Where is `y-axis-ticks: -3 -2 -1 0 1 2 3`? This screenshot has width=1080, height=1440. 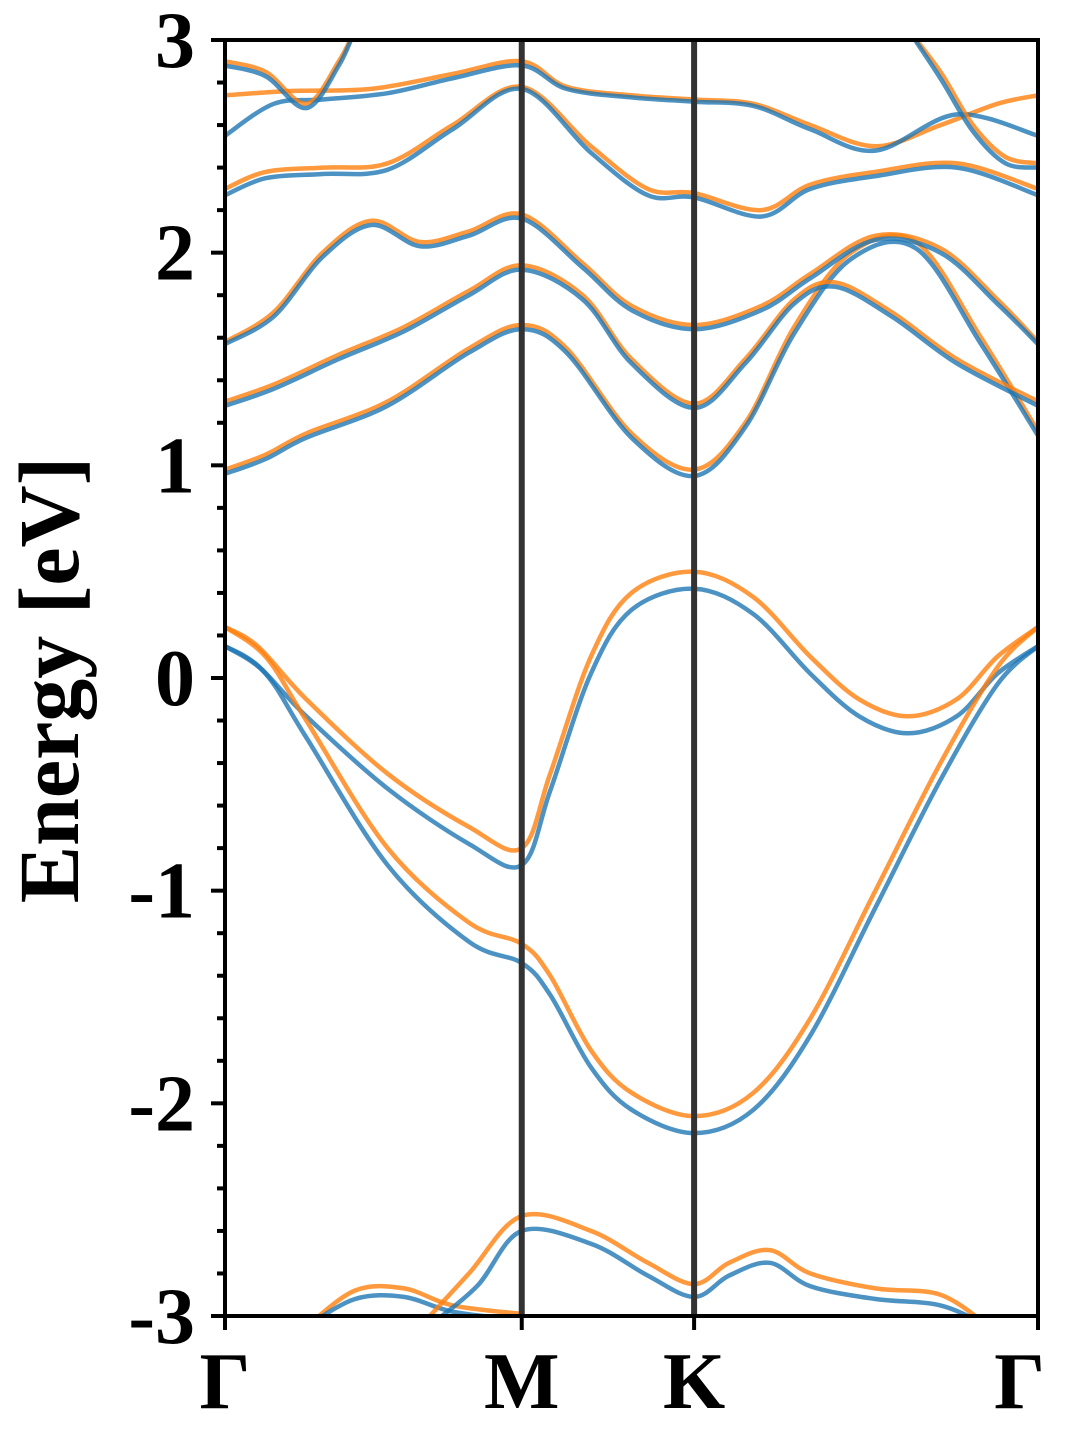
y-axis-ticks: -3 -2 -1 0 1 2 3 is located at coordinates (176, 680).